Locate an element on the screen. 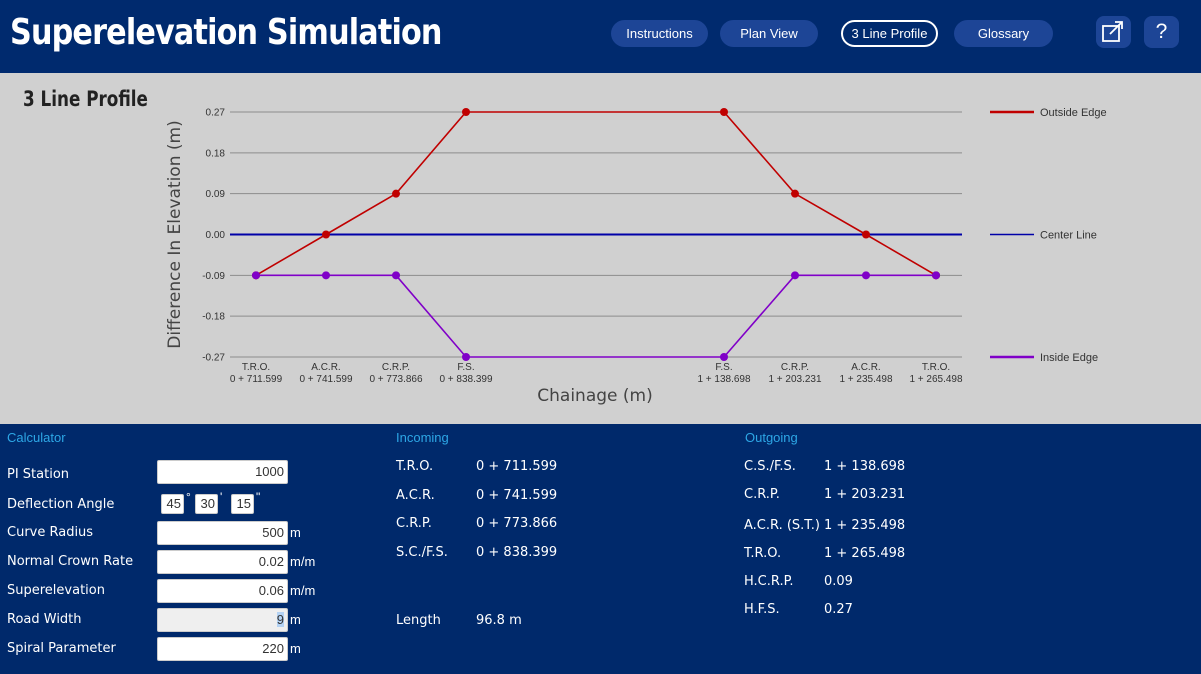 The width and height of the screenshot is (1201, 674). help-button: ? is located at coordinates (1161, 32).